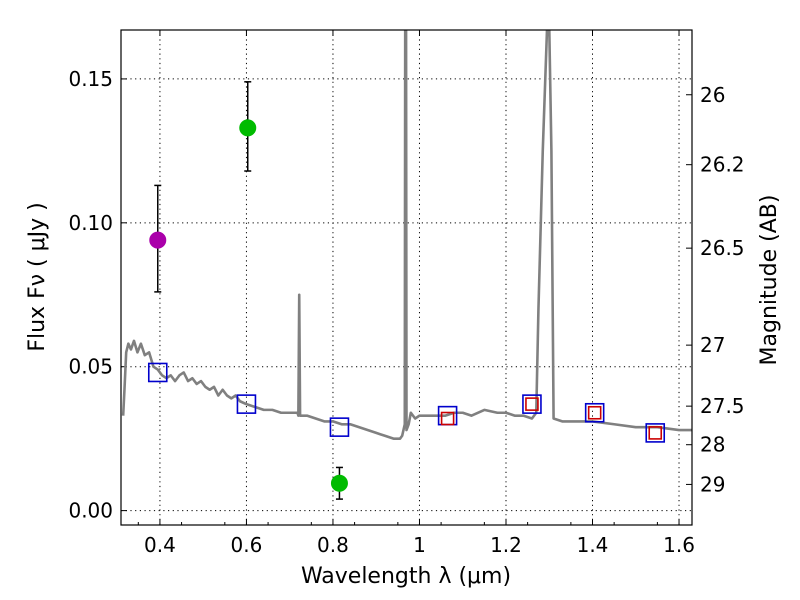  Describe the element at coordinates (712, 95) in the screenshot. I see `y2-tick-label: 26` at that location.